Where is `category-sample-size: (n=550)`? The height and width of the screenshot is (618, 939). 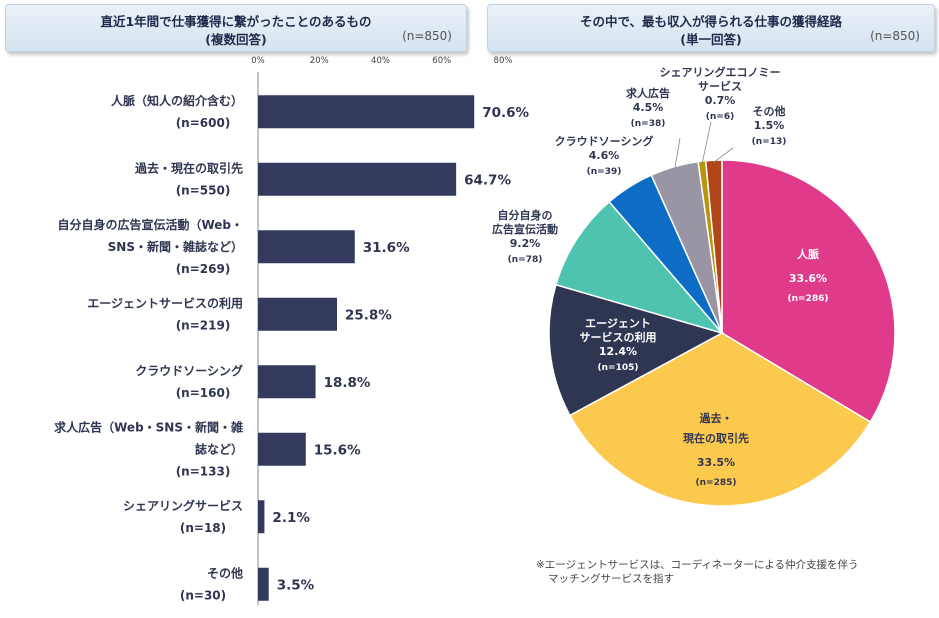 category-sample-size: (n=550) is located at coordinates (203, 190).